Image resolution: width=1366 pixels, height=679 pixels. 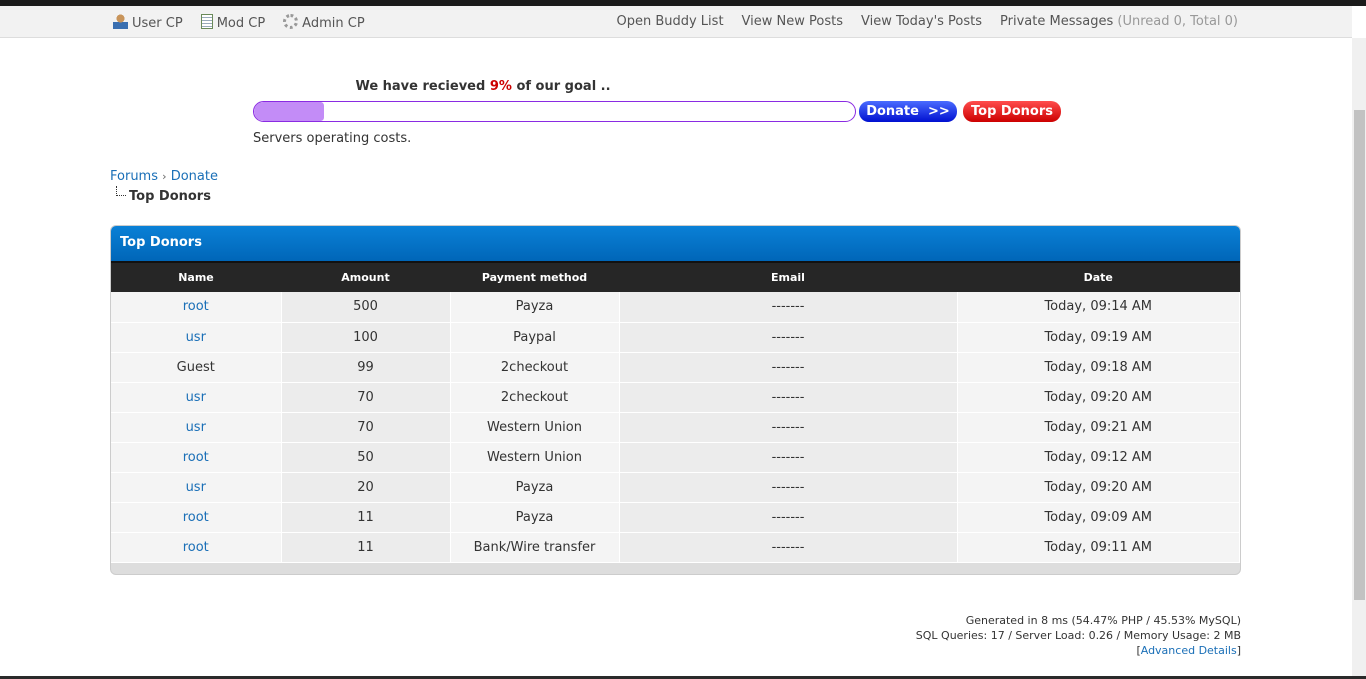 What do you see at coordinates (332, 138) in the screenshot?
I see `goal-description: Servers operating costs.` at bounding box center [332, 138].